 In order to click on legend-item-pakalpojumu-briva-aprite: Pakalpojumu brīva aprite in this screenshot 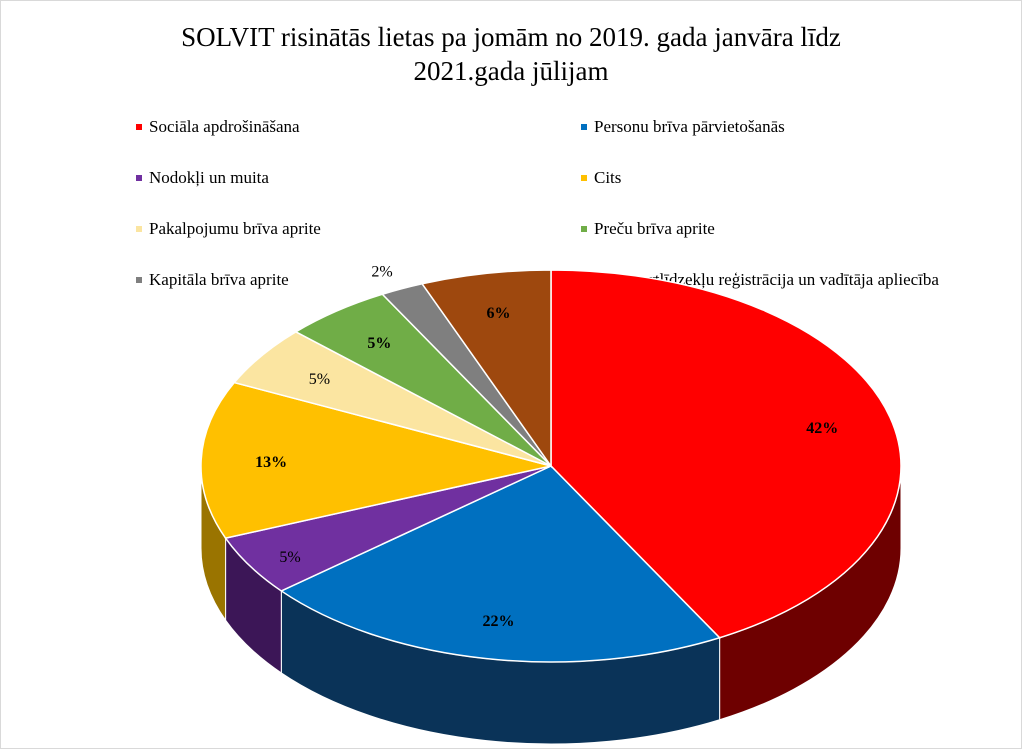, I will do `click(228, 229)`.